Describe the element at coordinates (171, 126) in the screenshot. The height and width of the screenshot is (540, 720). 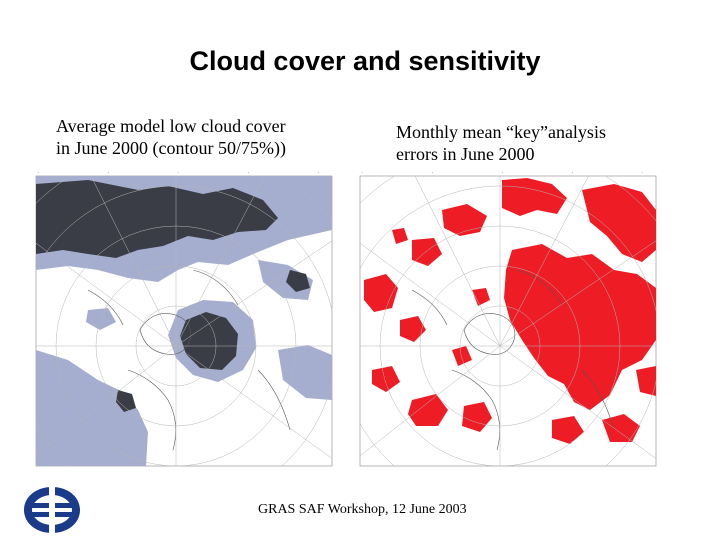
I see `left-caption-line1: Average model low cloud cover` at that location.